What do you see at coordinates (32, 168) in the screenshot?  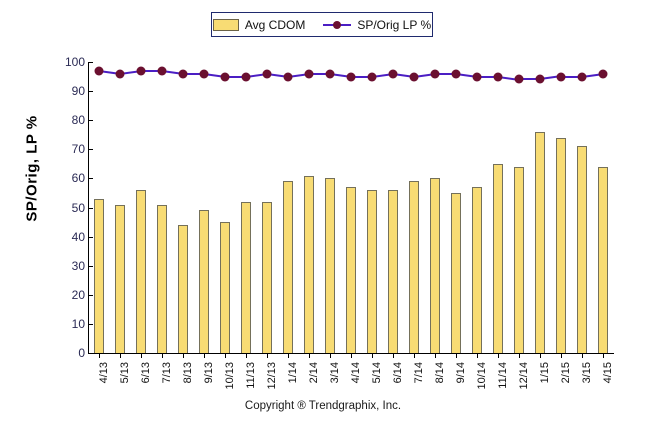 I see `y-axis-title: SP/Orig, LP %` at bounding box center [32, 168].